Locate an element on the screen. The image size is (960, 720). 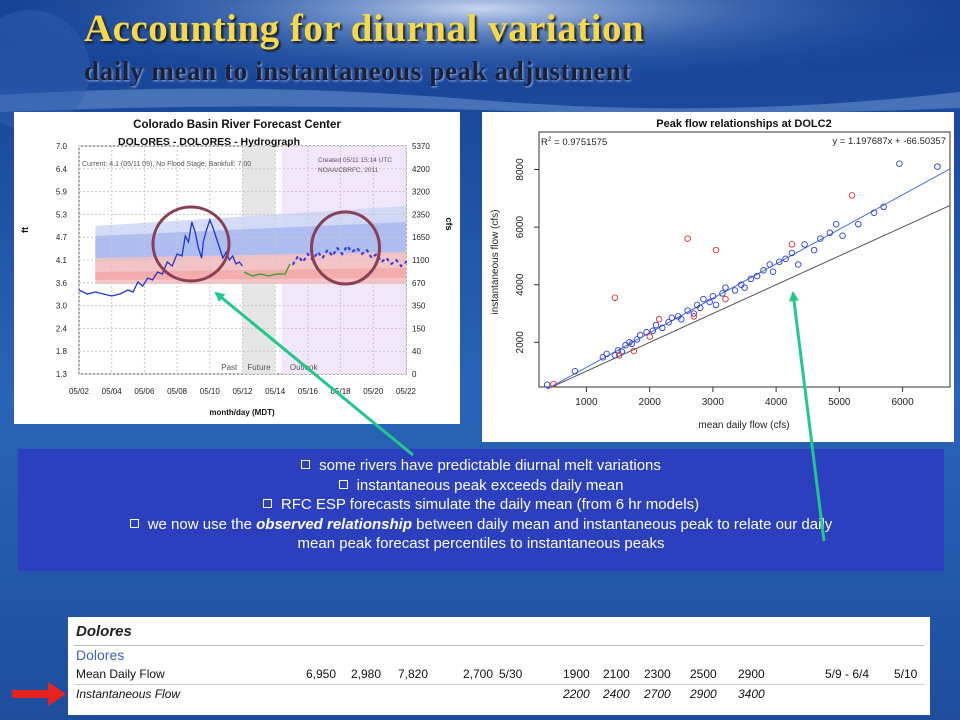
row-label: Mean Daily Flow is located at coordinates (120, 674).